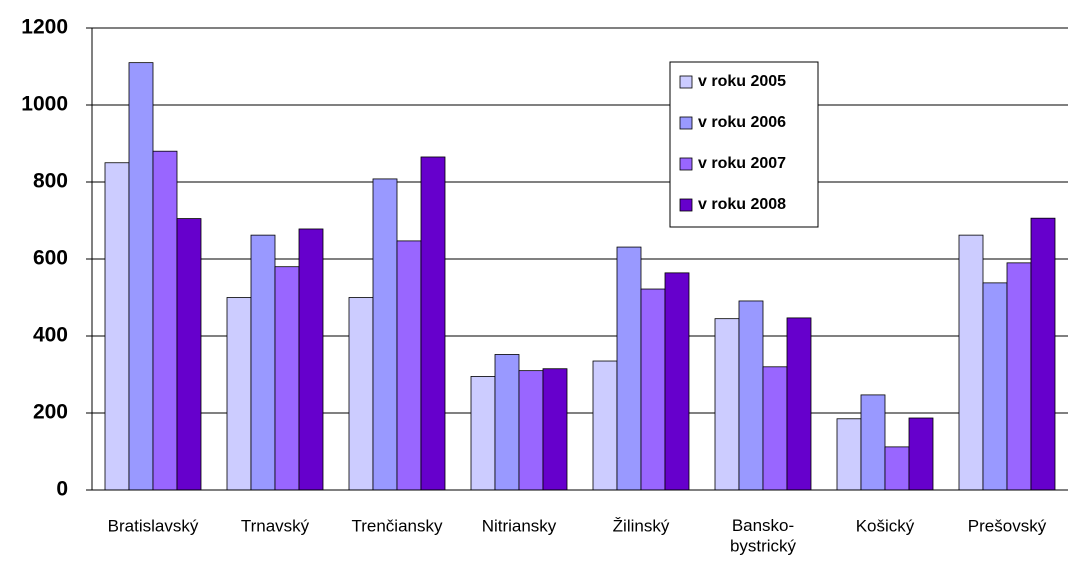 This screenshot has width=1075, height=574. Describe the element at coordinates (885, 525) in the screenshot. I see `x-tick-label: Košický` at that location.